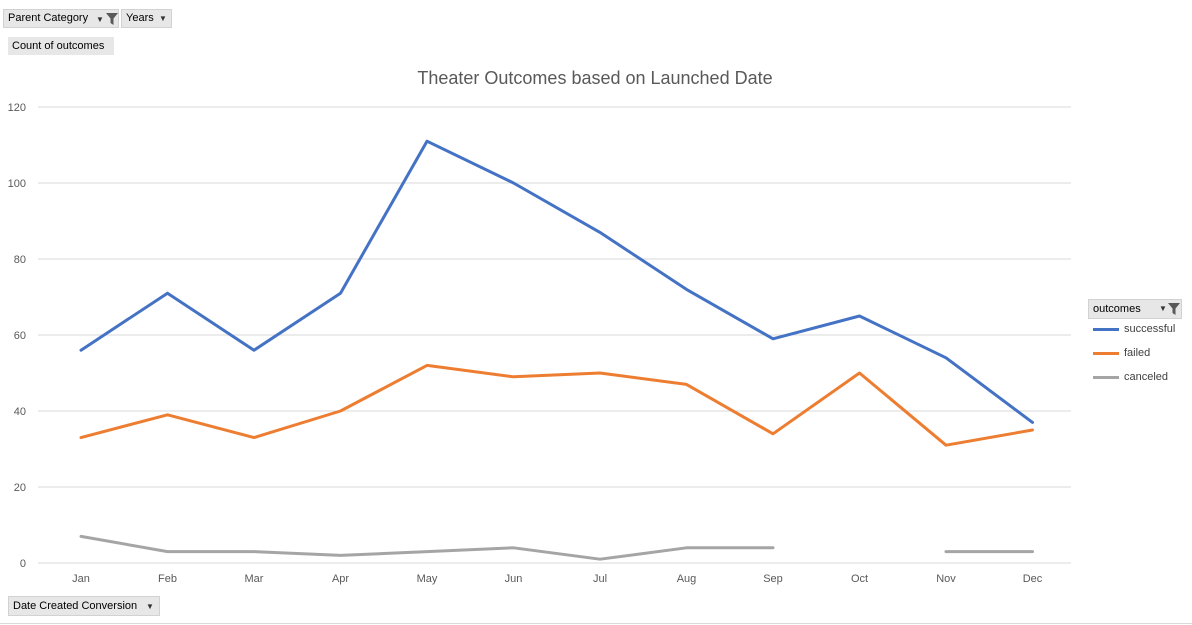  I want to click on value-field-label: Count of outcomes, so click(58, 46).